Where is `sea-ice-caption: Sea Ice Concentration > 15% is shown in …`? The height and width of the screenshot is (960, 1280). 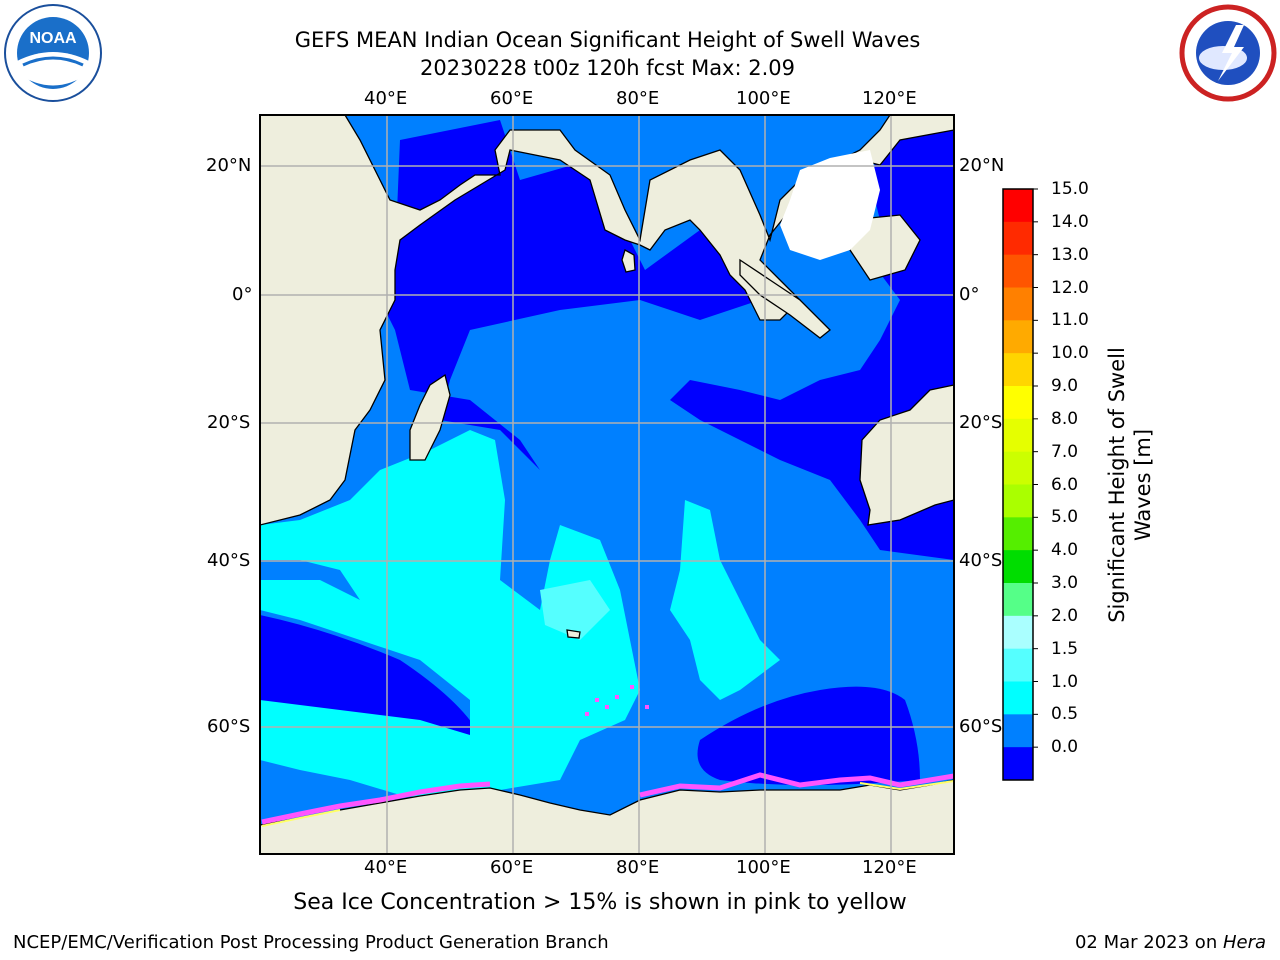 sea-ice-caption: Sea Ice Concentration > 15% is shown in … is located at coordinates (600, 902).